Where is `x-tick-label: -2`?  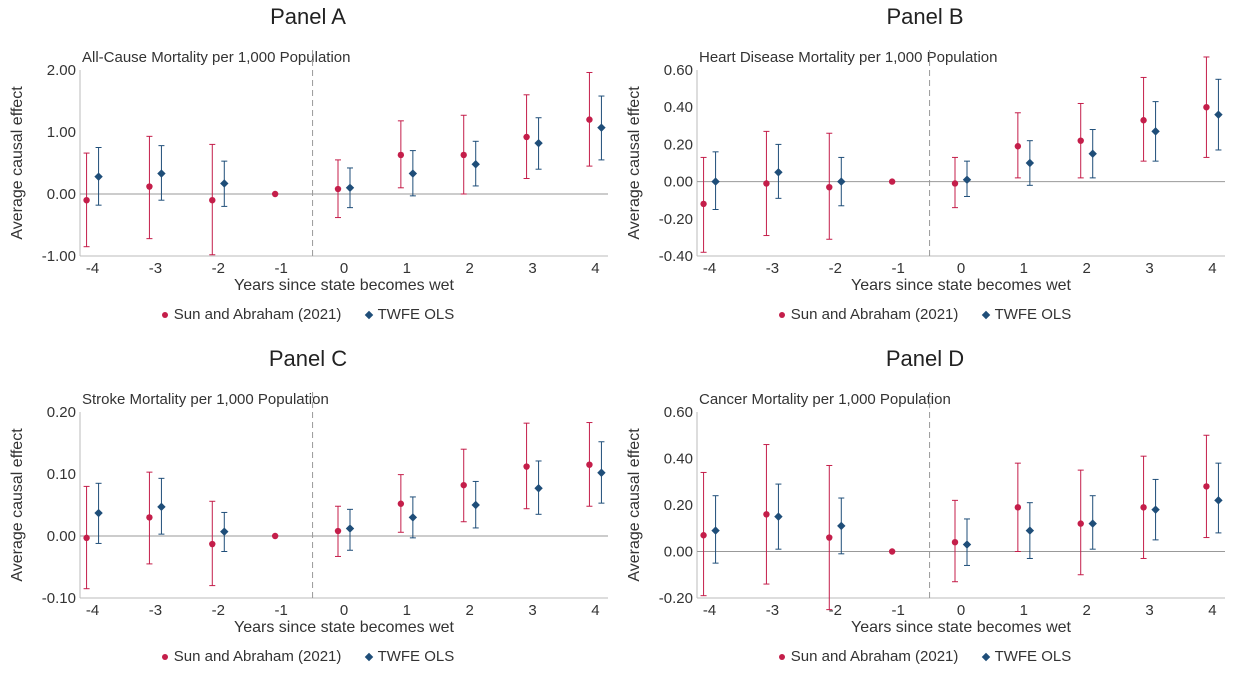 x-tick-label: -2 is located at coordinates (218, 610).